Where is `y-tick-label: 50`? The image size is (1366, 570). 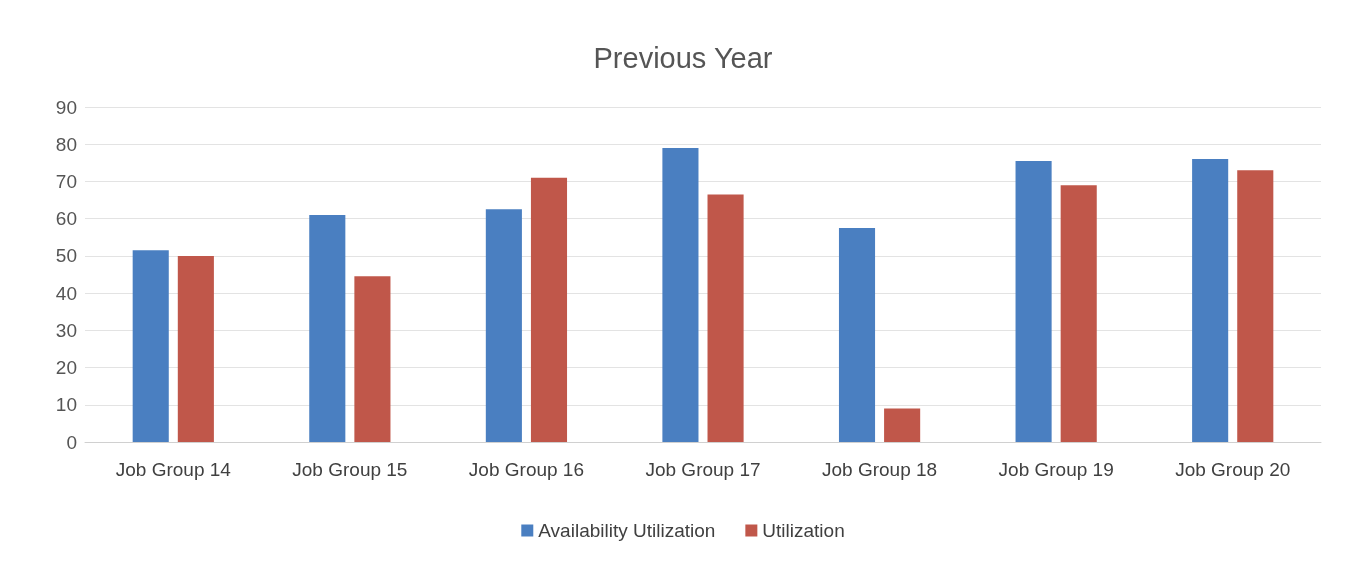 y-tick-label: 50 is located at coordinates (66, 256).